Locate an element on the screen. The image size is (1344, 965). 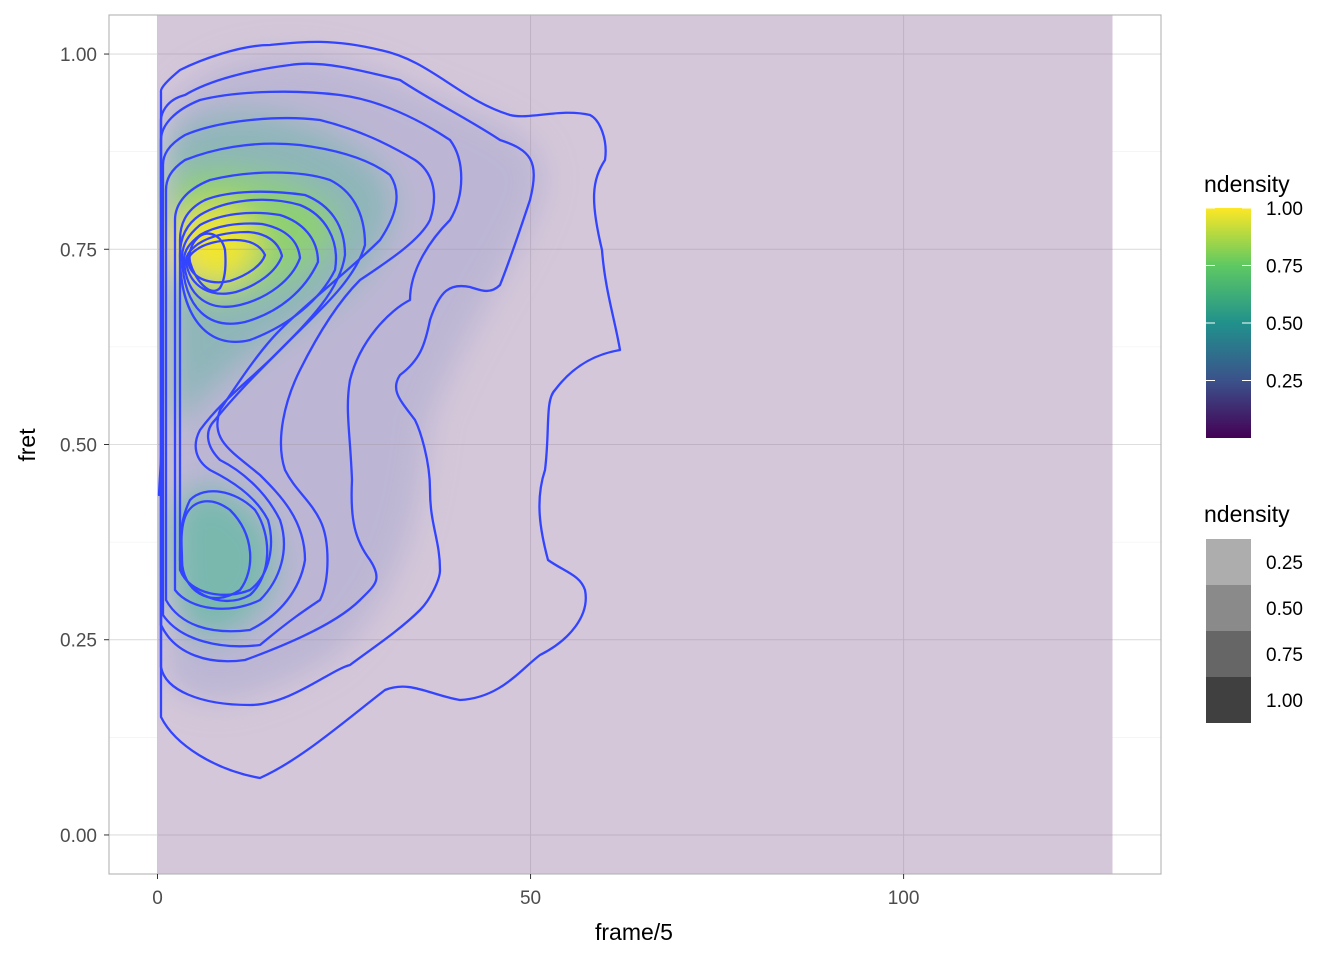
legend-alpha: ndensity 0.25 0.50 0.75 1.00 is located at coordinates (1253, 612).